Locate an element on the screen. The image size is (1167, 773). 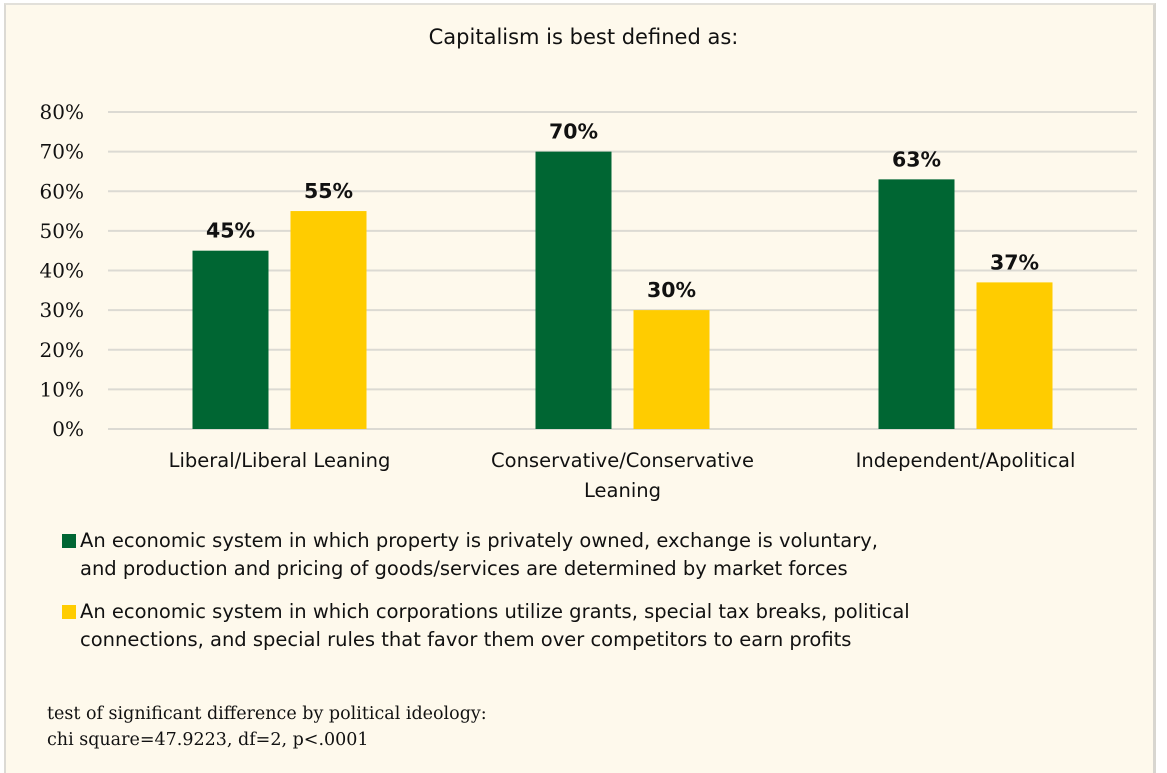
data-label: 37% is located at coordinates (1014, 262).